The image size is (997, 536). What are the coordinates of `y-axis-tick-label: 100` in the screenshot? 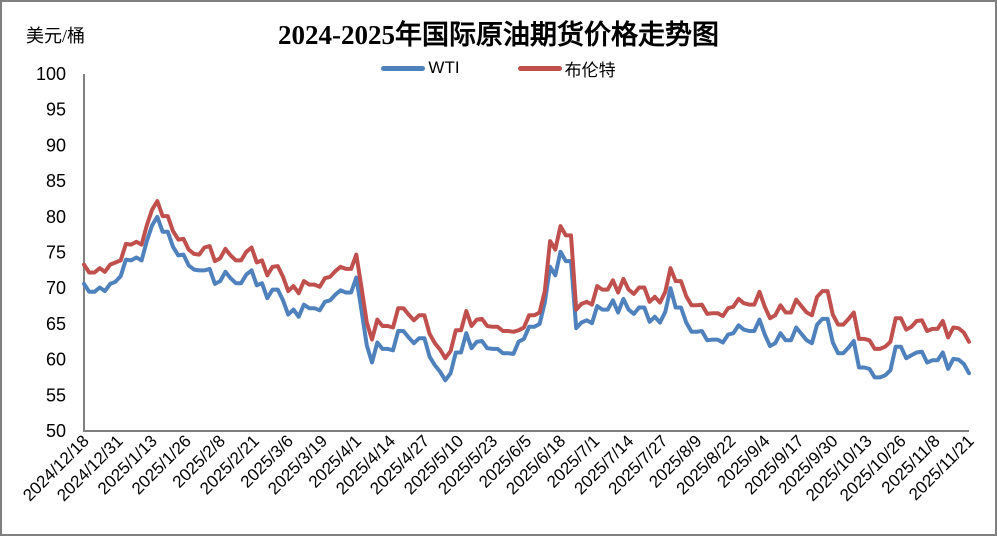 It's located at (51, 74).